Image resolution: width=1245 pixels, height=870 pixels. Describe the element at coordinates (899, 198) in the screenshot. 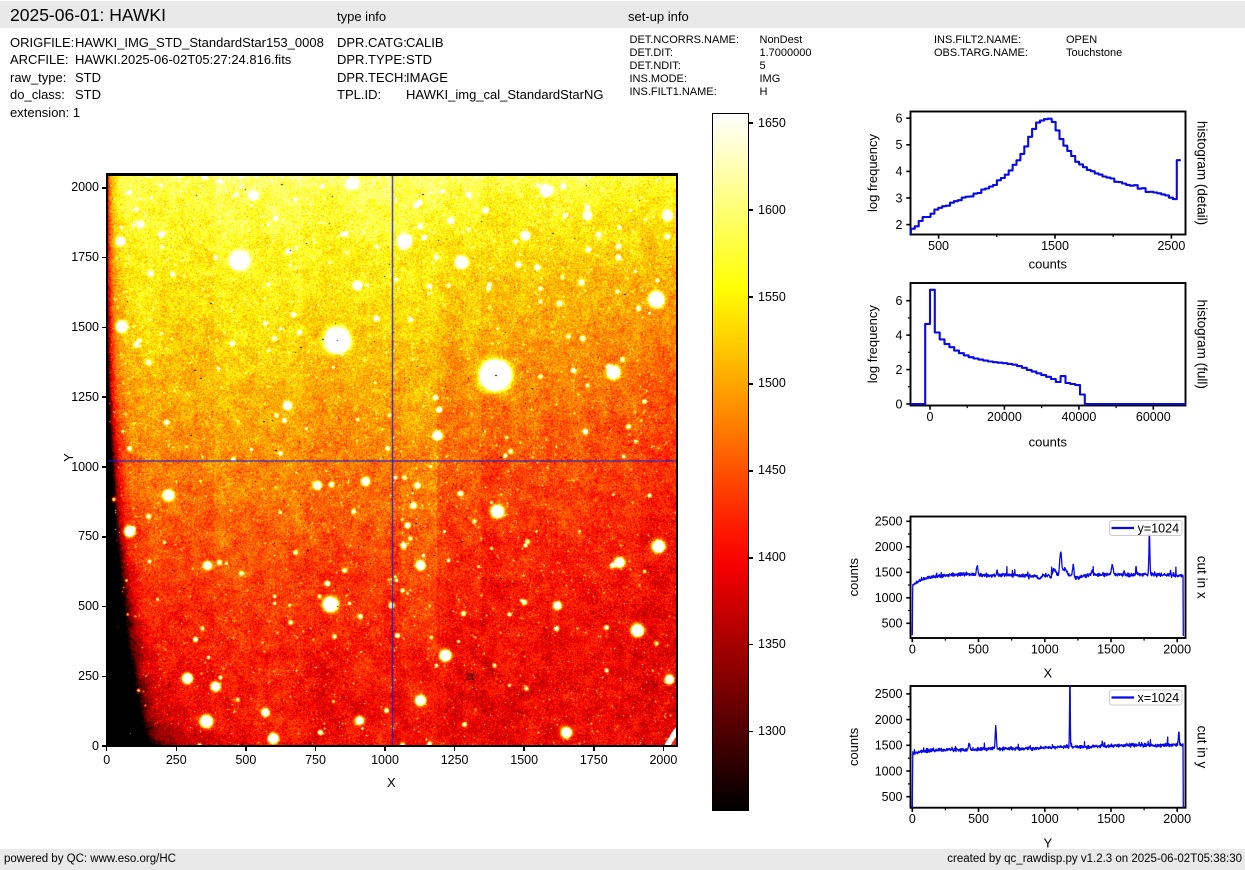

I see `svg-text: 3` at that location.